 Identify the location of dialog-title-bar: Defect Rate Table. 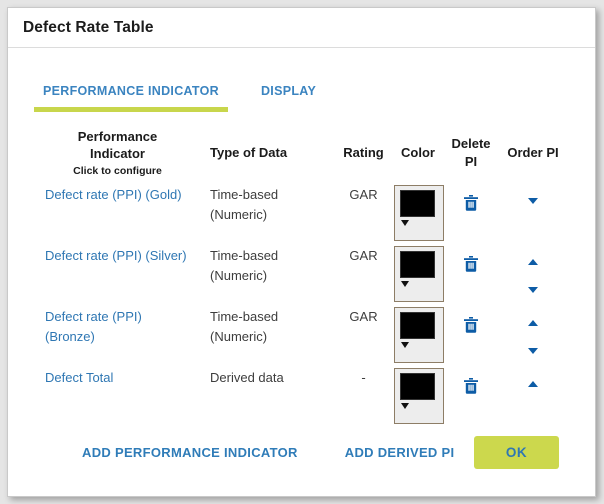
(301, 28).